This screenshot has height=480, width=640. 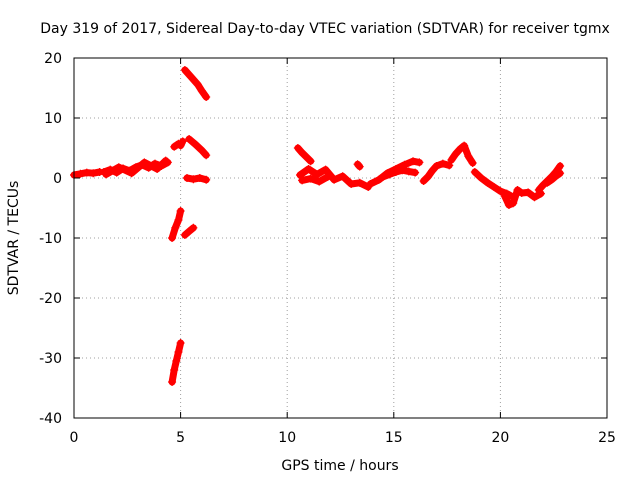 What do you see at coordinates (500, 438) in the screenshot?
I see `x-tick-label: 20` at bounding box center [500, 438].